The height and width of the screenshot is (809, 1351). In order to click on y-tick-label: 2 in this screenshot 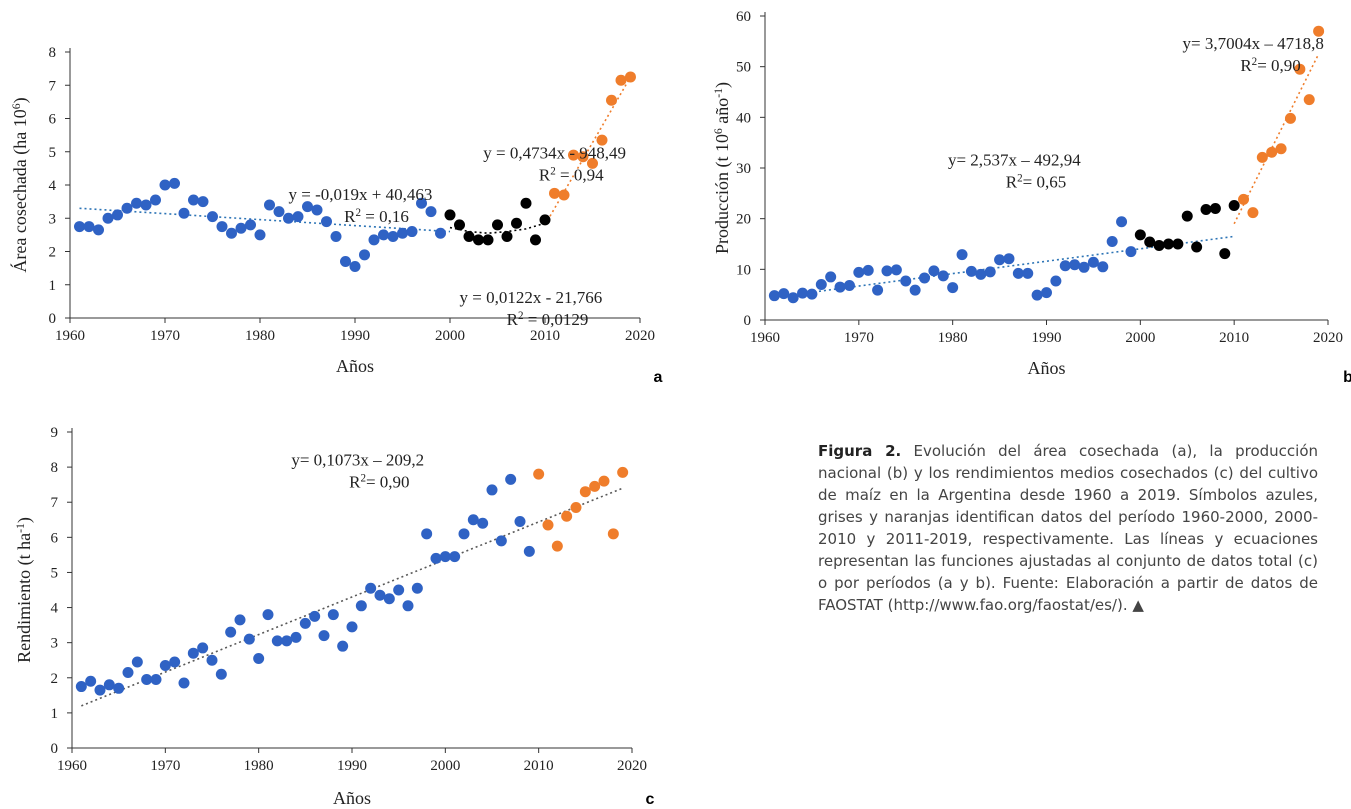, I will do `click(53, 253)`.